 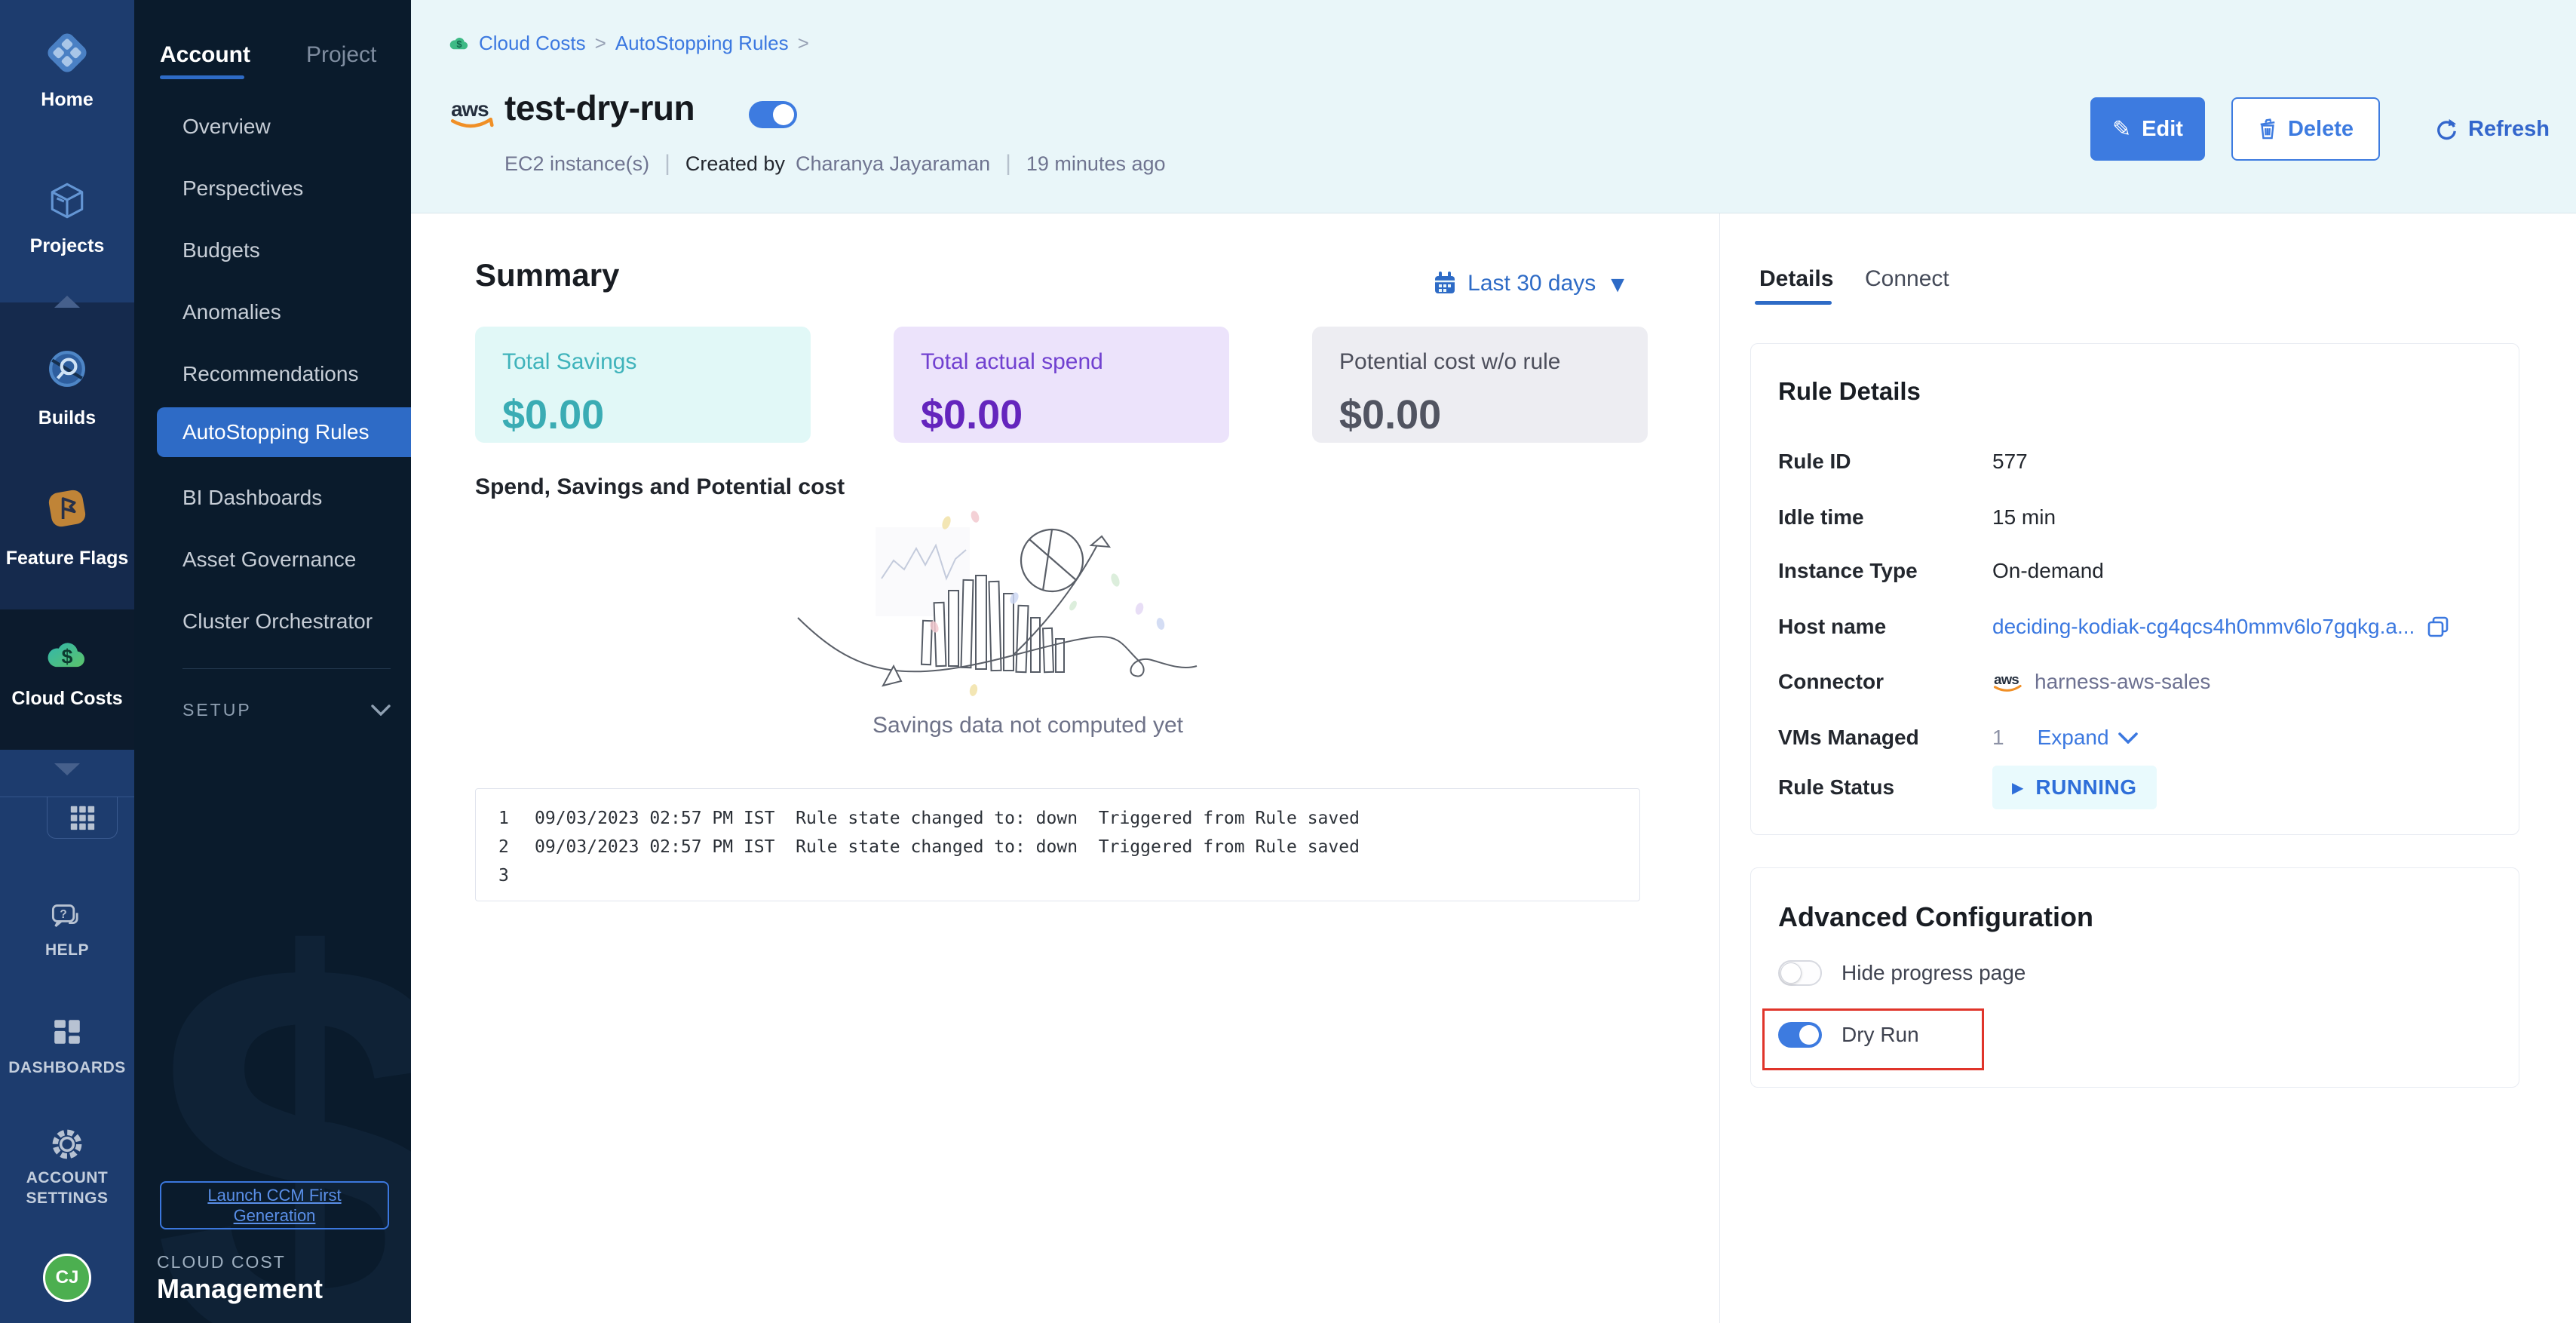 What do you see at coordinates (1907, 278) in the screenshot?
I see `tab-connect: Connect` at bounding box center [1907, 278].